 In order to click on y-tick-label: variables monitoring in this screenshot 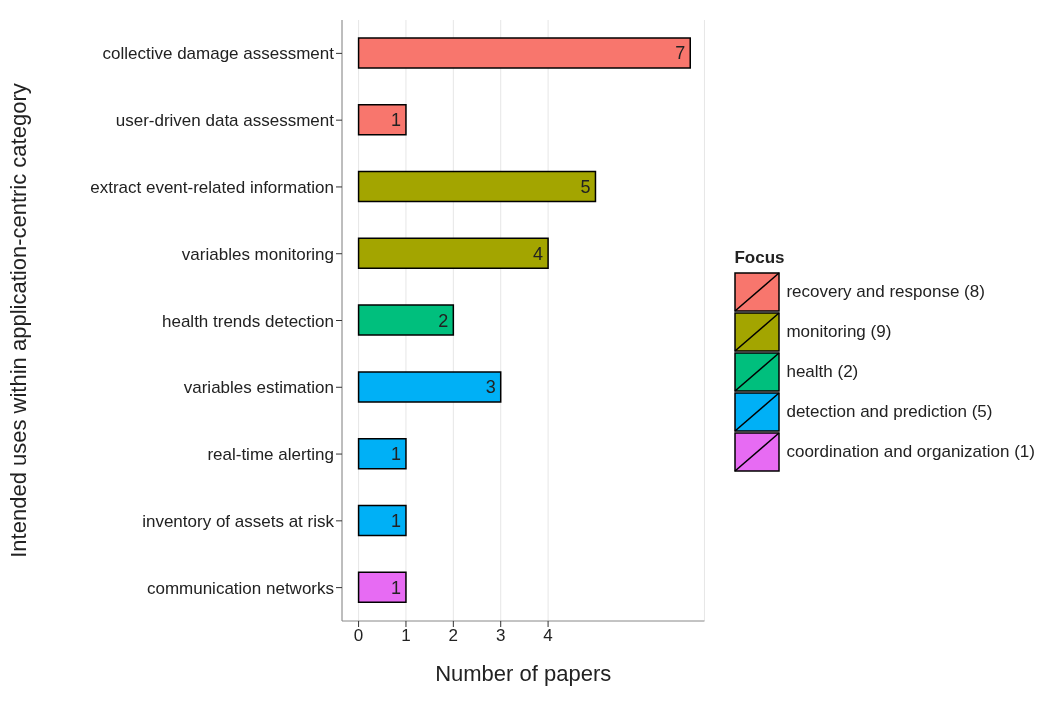, I will do `click(257, 254)`.